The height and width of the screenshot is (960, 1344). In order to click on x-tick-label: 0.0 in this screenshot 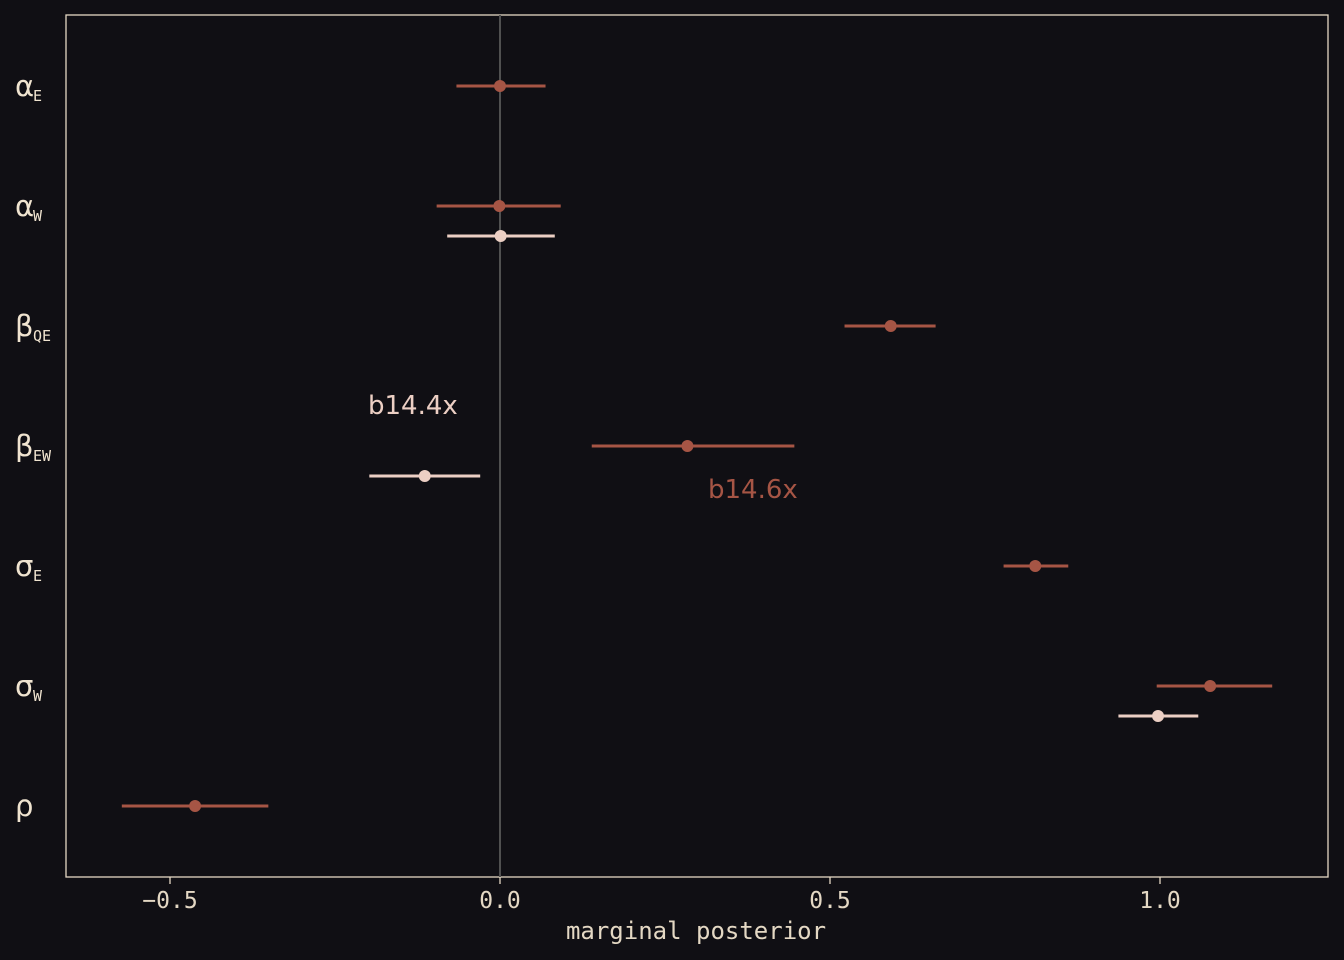, I will do `click(500, 901)`.